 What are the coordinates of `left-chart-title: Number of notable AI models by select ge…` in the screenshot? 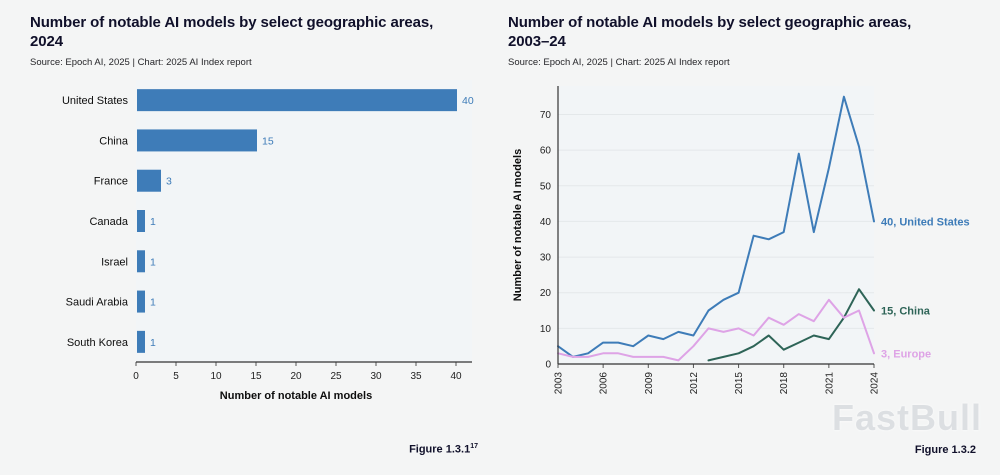 It's located at (232, 32).